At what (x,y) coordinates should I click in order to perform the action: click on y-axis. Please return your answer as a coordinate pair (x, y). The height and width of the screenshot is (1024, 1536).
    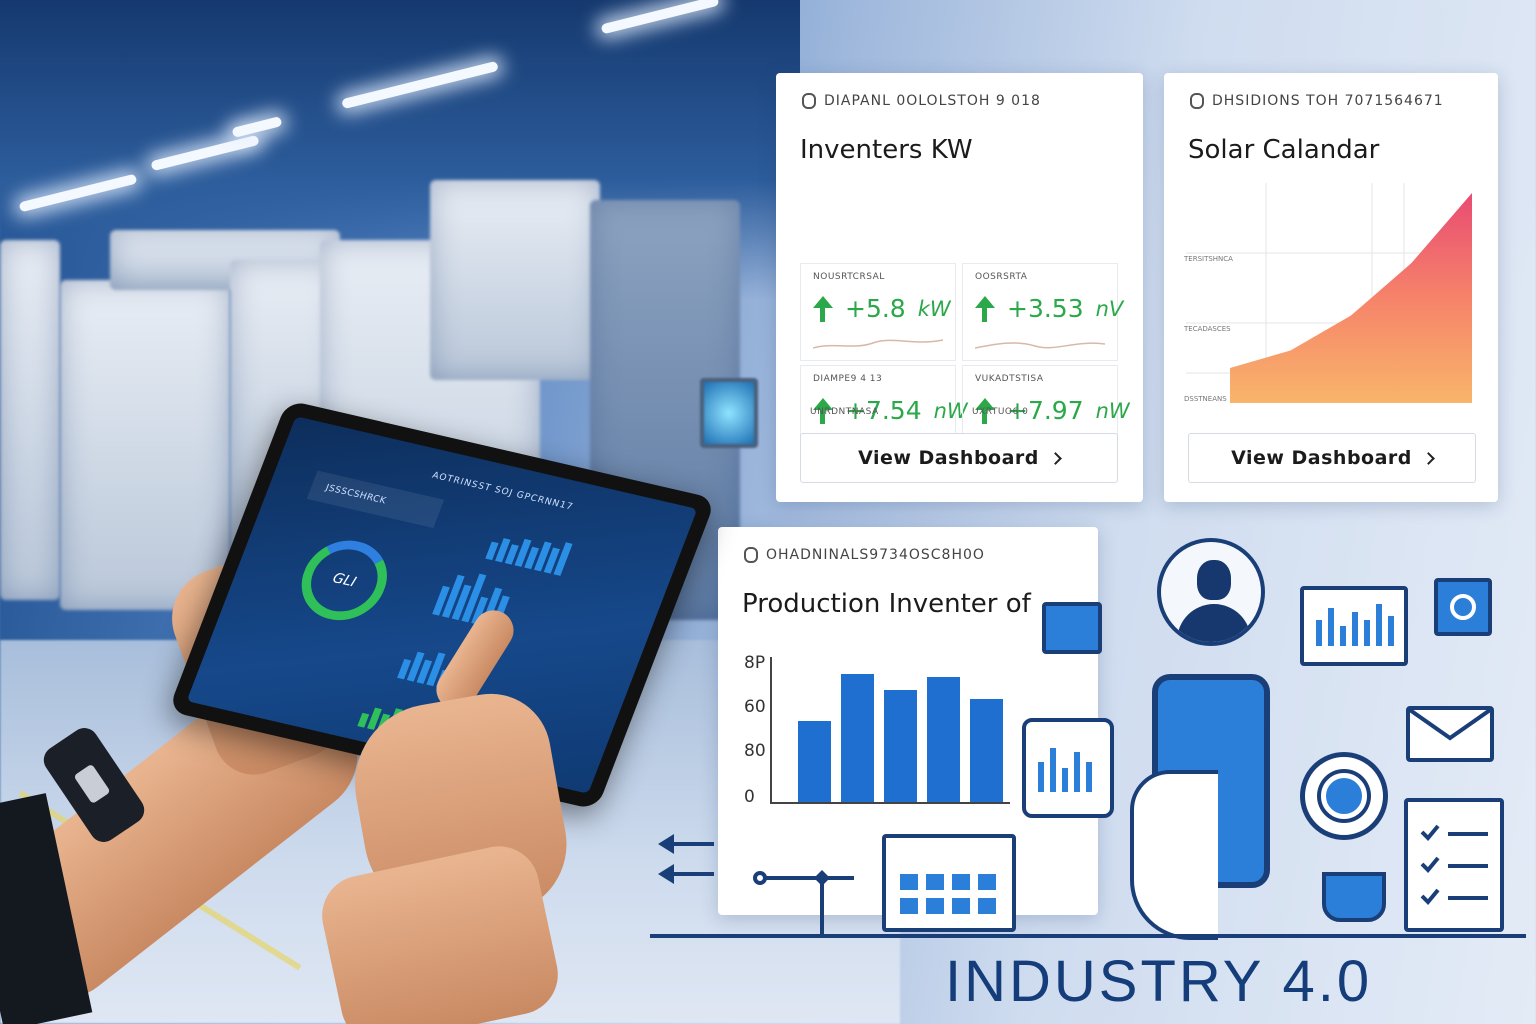
    Looking at the image, I should click on (771, 730).